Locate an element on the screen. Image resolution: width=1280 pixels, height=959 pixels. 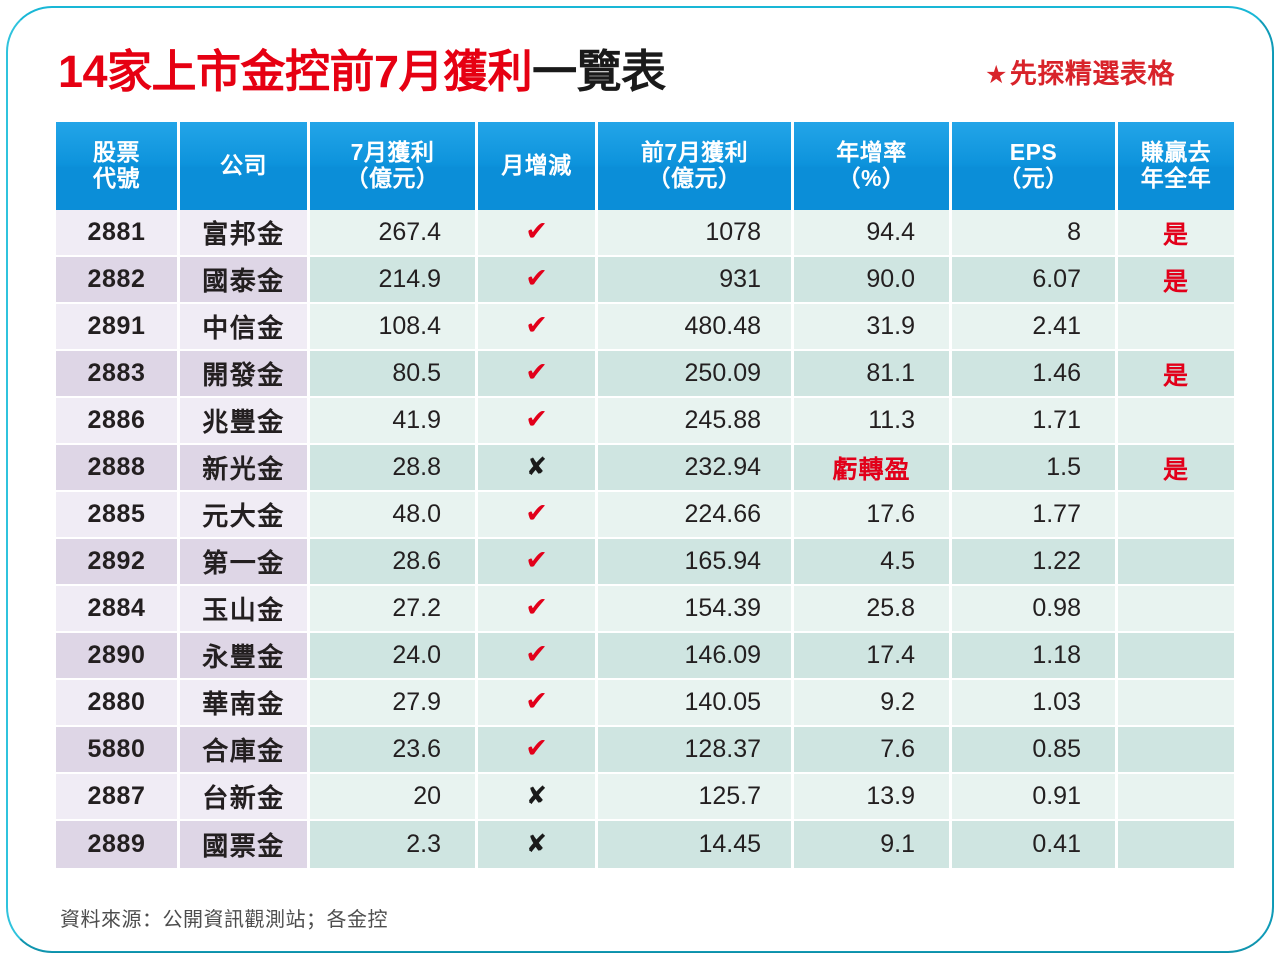
star-icon: ★ is located at coordinates (996, 75).